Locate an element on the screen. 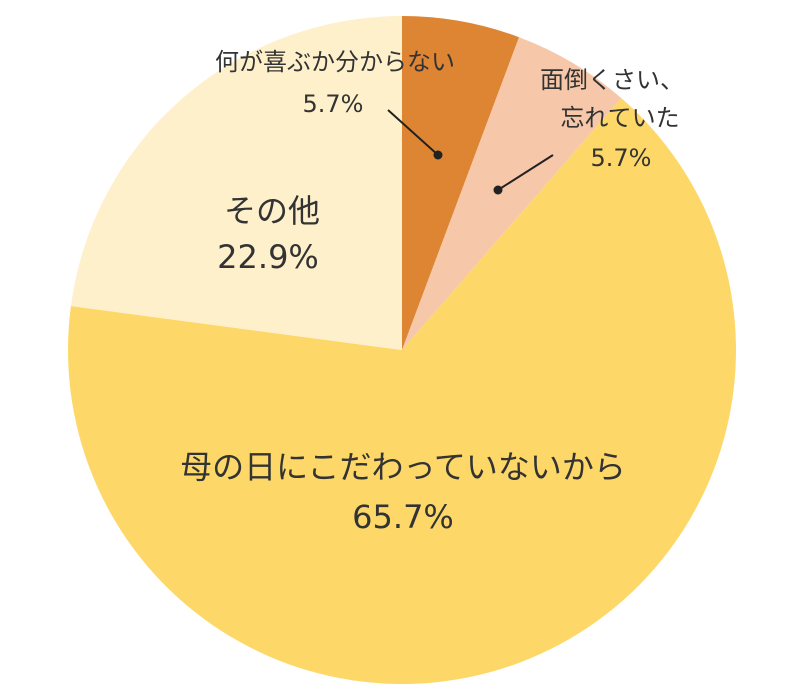 The image size is (804, 696). slice-value-3: 65.7% is located at coordinates (403, 517).